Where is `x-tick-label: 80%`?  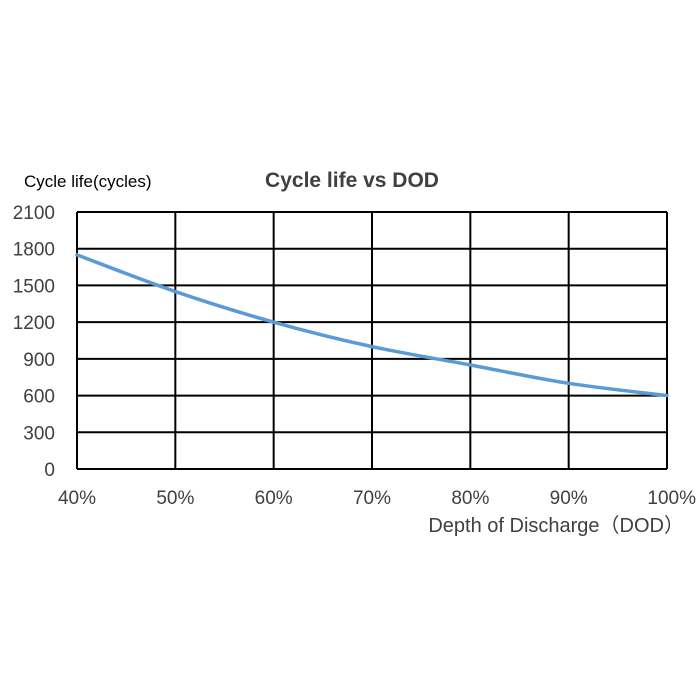
x-tick-label: 80% is located at coordinates (470, 498).